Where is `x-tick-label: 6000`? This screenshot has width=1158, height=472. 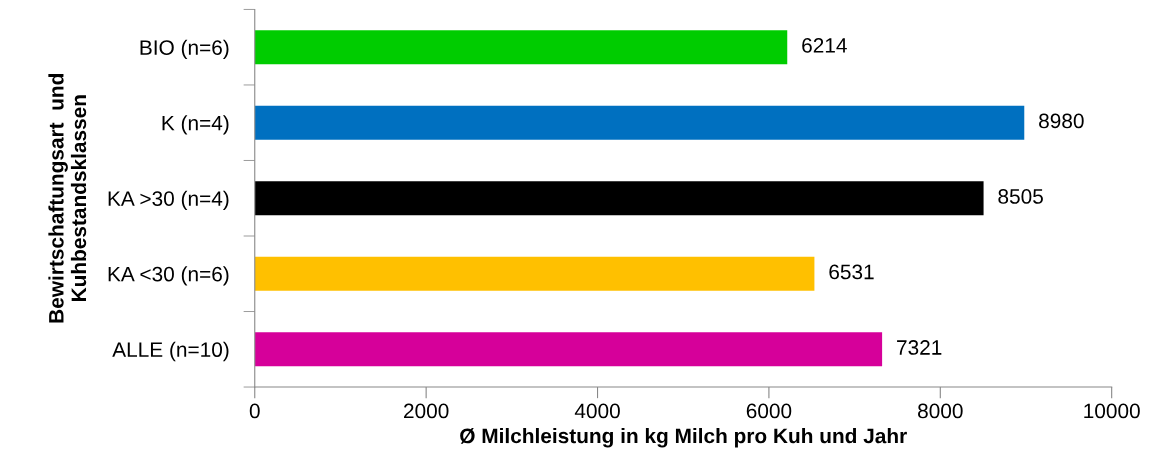
x-tick-label: 6000 is located at coordinates (769, 411).